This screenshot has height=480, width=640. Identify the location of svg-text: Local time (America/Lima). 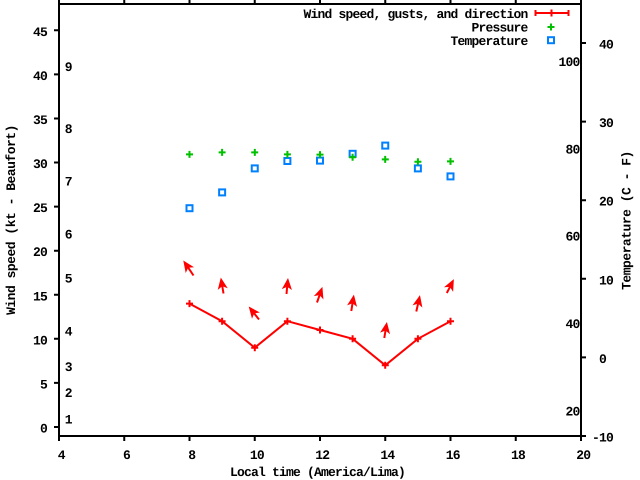
(317, 472).